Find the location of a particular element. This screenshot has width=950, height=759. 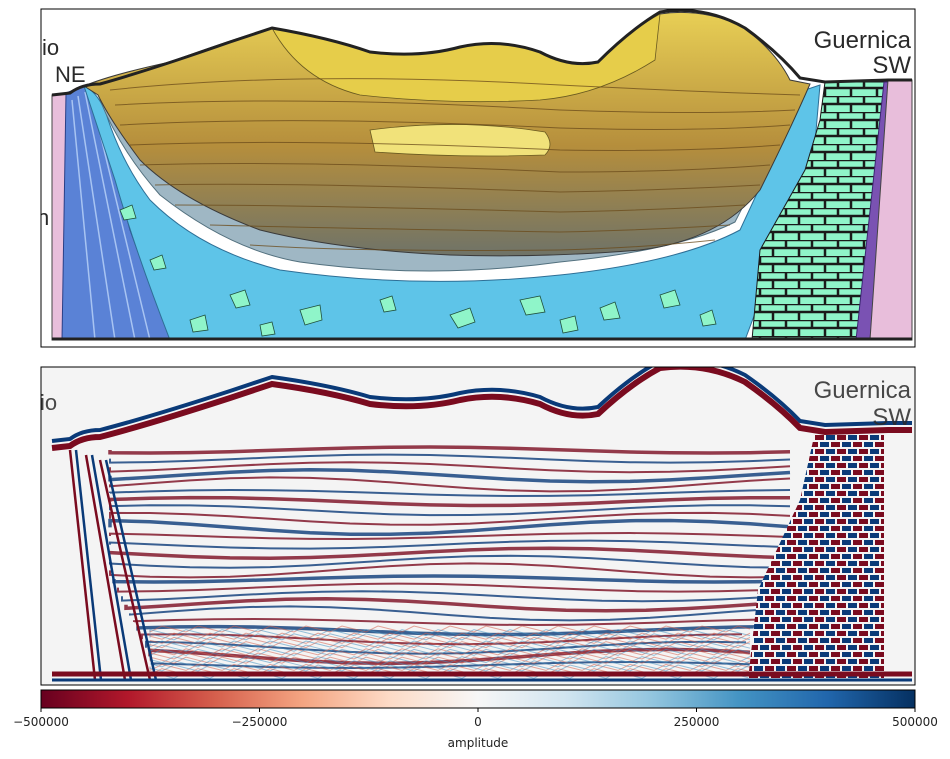

central-lens is located at coordinates (460, 140).